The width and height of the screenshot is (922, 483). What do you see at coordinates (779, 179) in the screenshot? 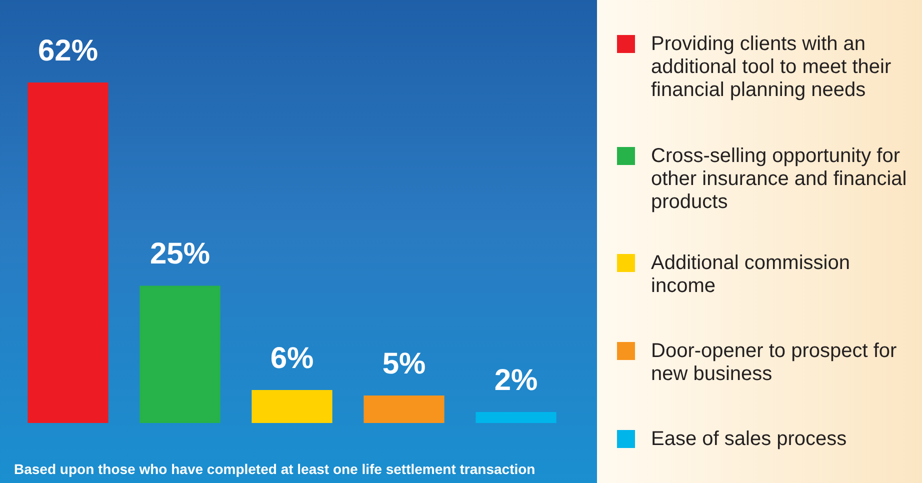
I see `legend-label: Cross-selling opportunity for other insurance and financial products` at bounding box center [779, 179].